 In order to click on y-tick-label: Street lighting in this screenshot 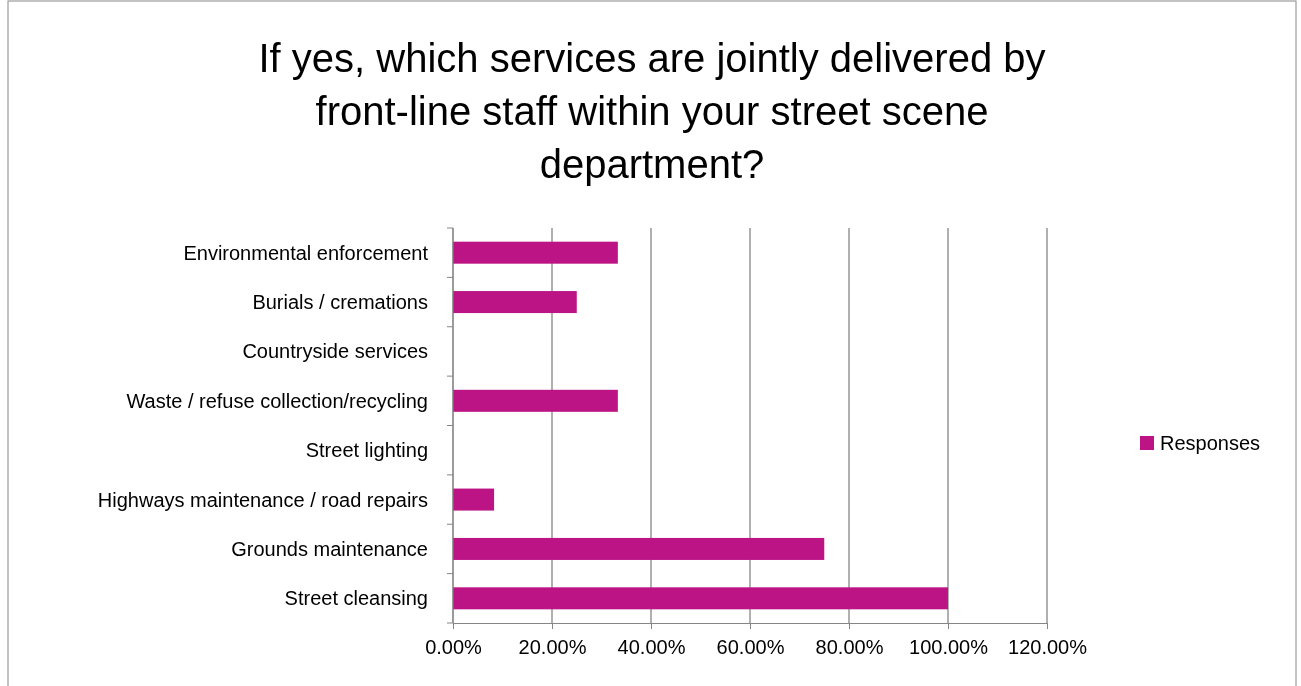, I will do `click(366, 450)`.